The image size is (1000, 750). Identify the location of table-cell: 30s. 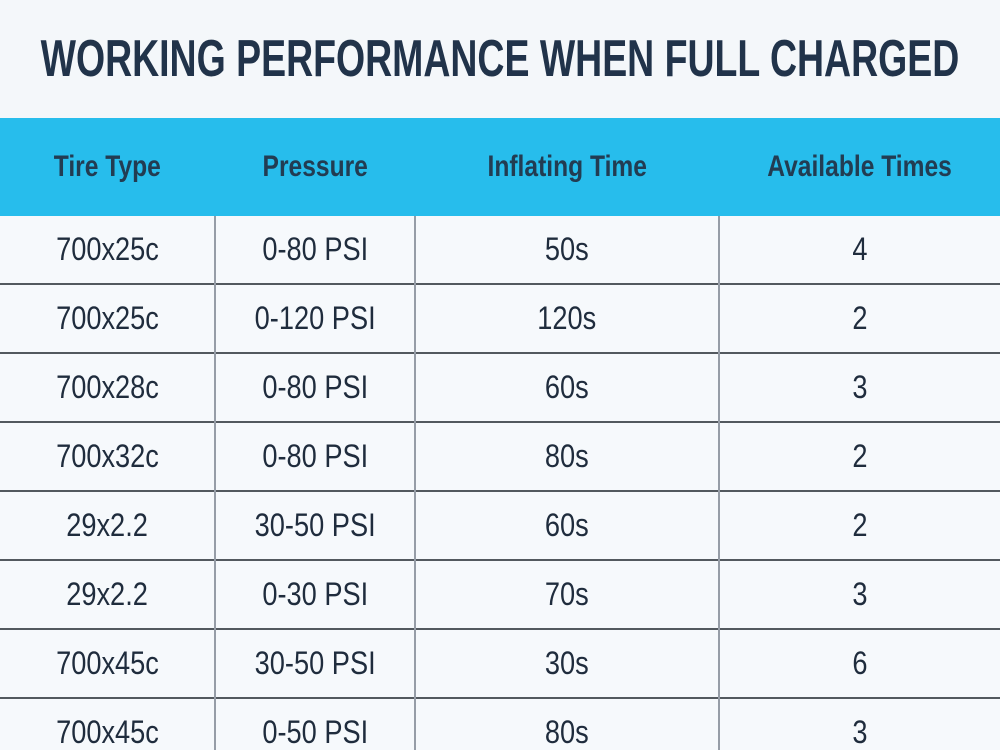
(566, 663).